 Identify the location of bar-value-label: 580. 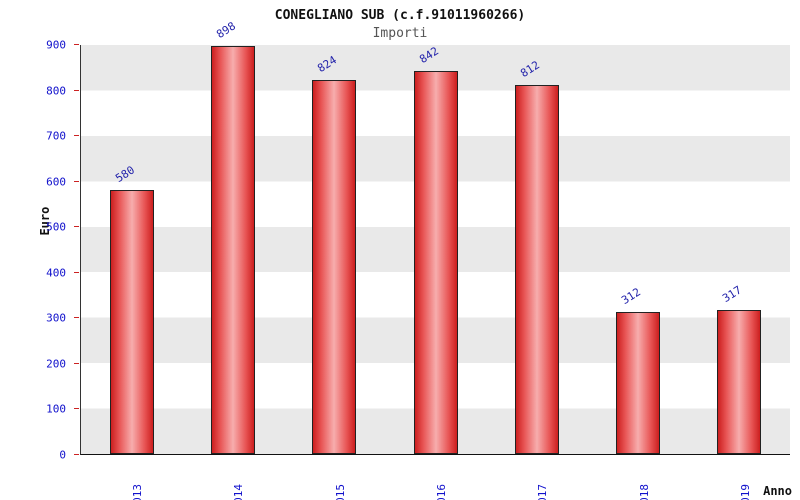
(124, 174).